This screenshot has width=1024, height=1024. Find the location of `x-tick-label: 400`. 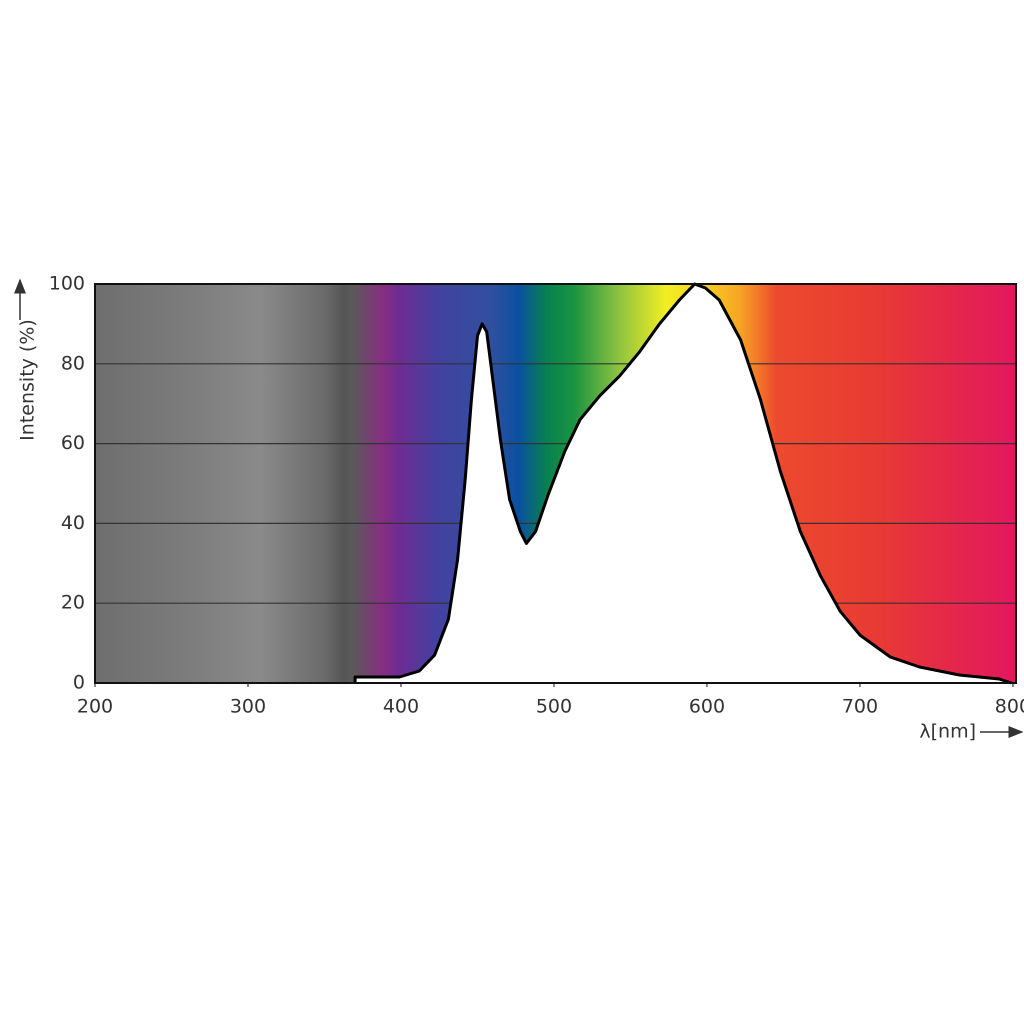

x-tick-label: 400 is located at coordinates (401, 707).